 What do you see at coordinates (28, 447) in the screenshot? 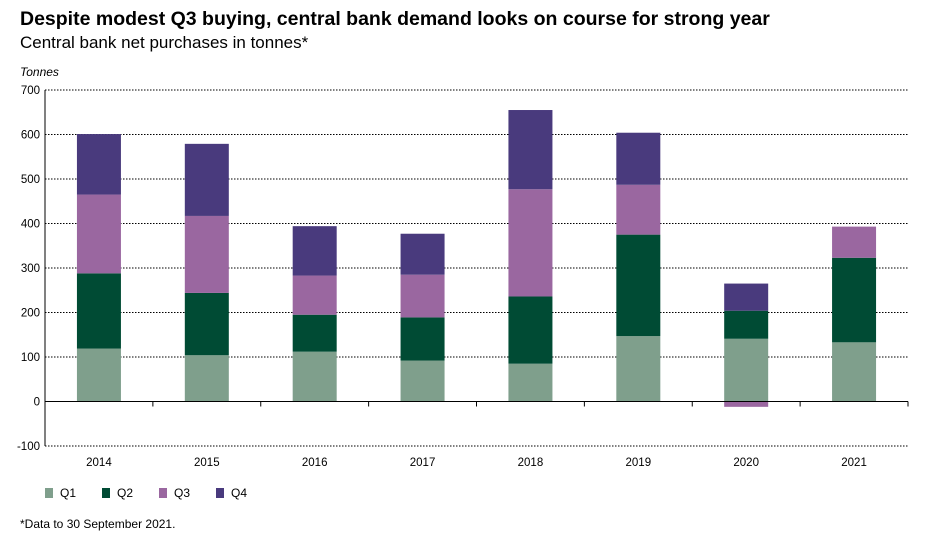
I see `y-tick-label: -100` at bounding box center [28, 447].